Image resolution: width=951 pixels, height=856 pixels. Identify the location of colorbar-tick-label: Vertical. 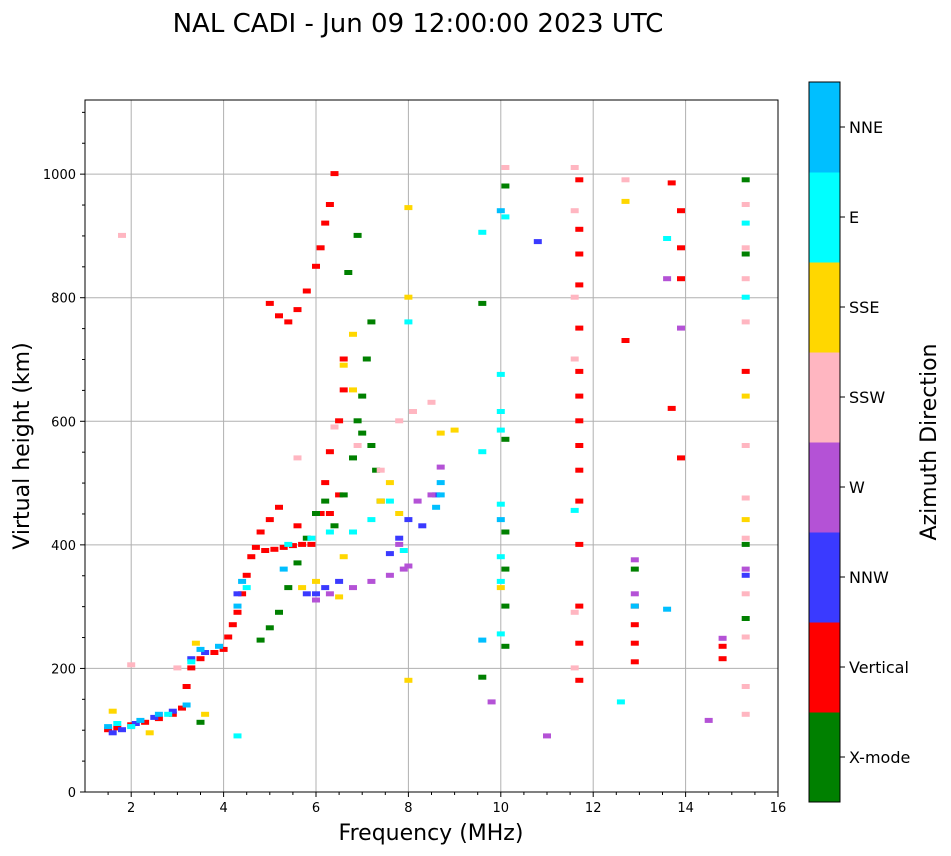
(879, 667).